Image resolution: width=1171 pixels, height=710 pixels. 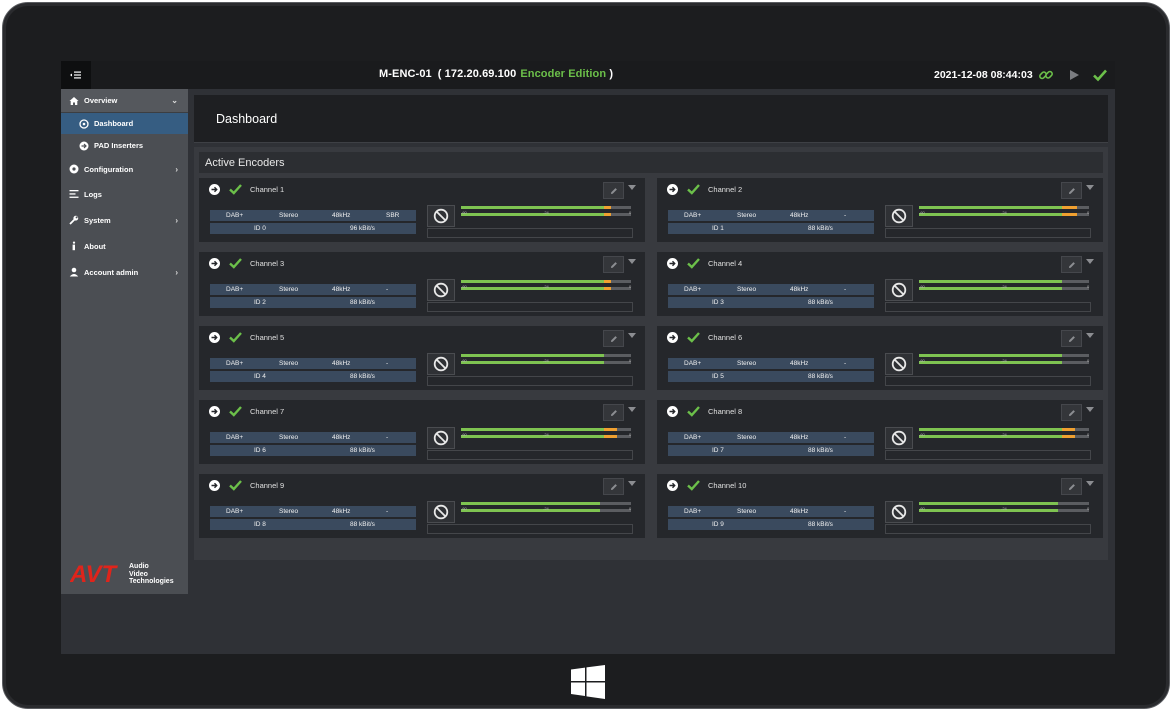 What do you see at coordinates (124, 101) in the screenshot?
I see `sidebar-item-overview: Overview ⌄` at bounding box center [124, 101].